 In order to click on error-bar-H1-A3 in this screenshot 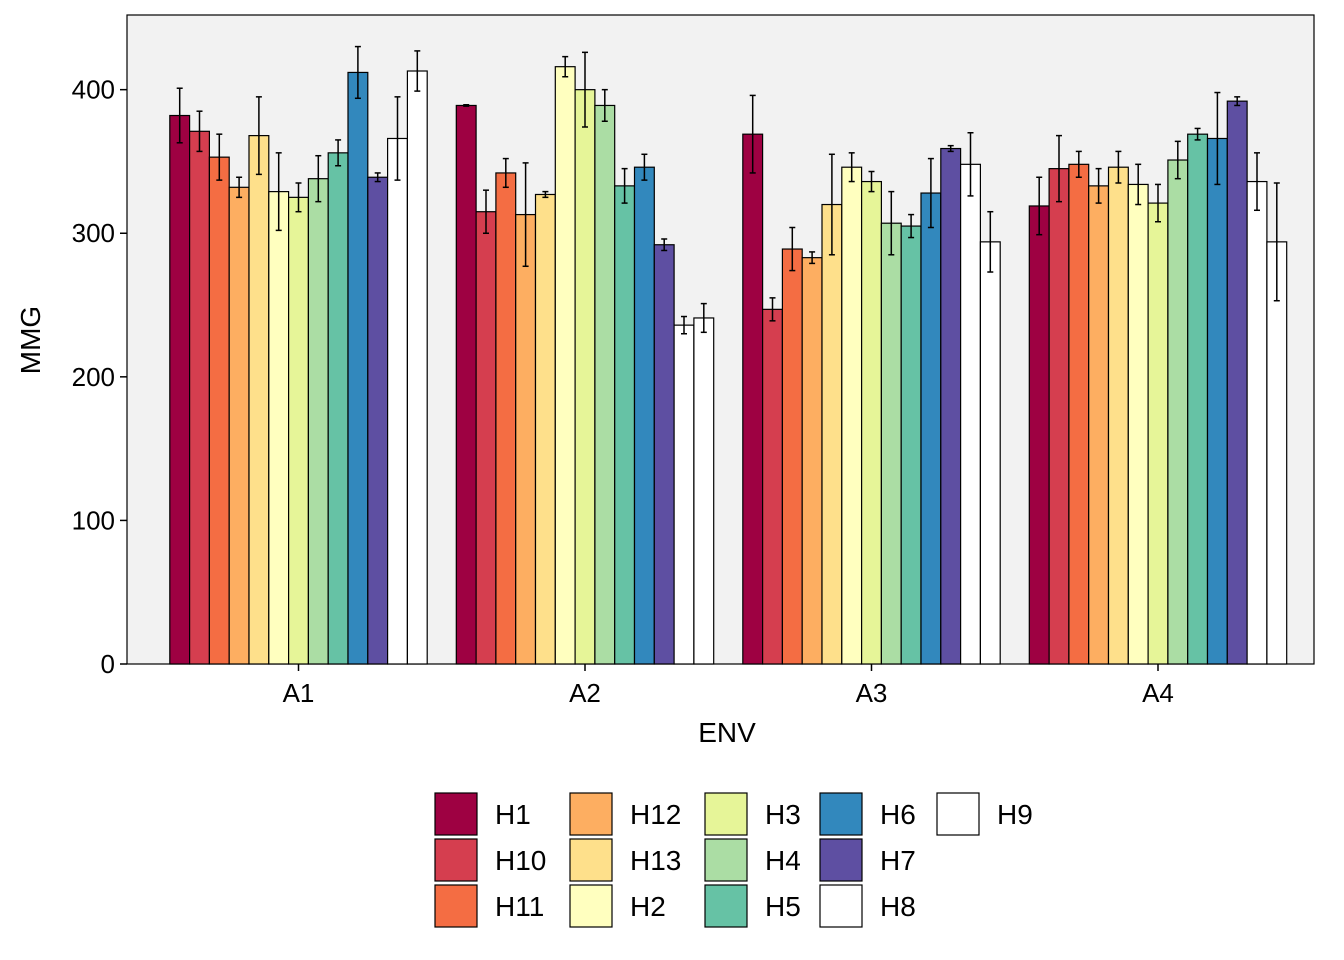, I will do `click(752, 134)`.